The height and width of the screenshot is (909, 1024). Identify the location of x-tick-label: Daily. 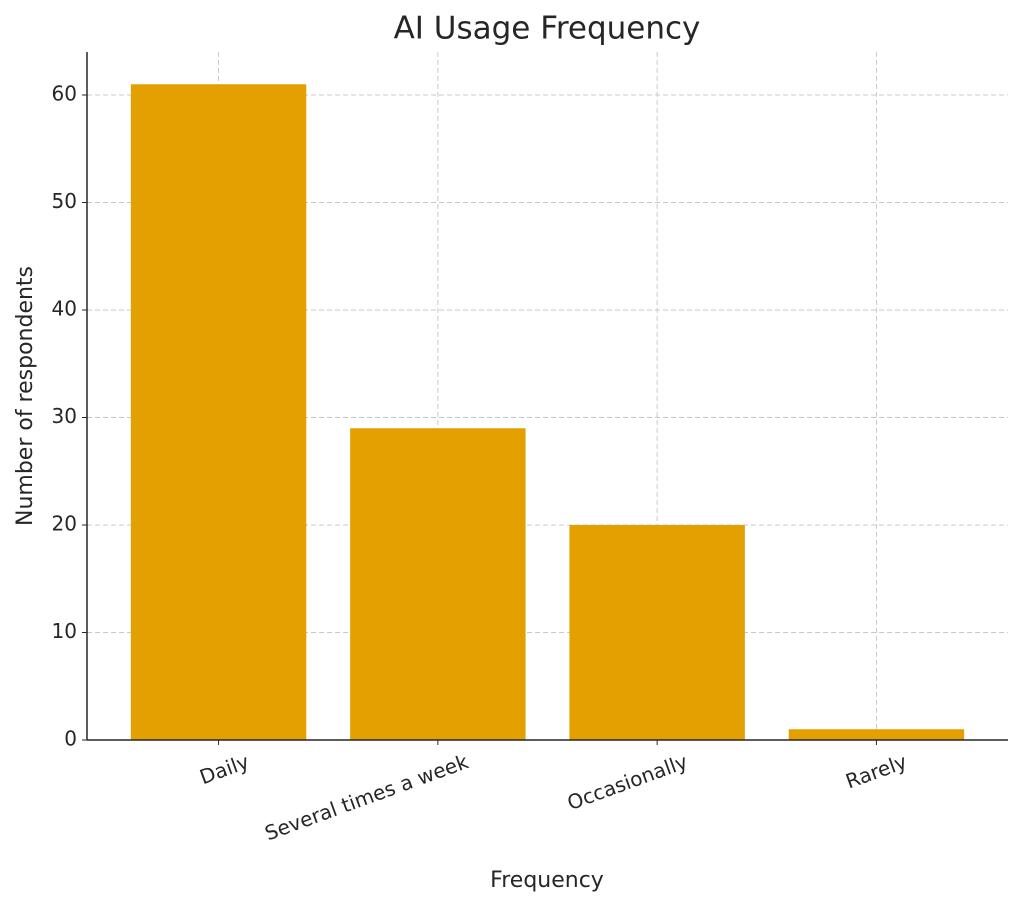
(224, 769).